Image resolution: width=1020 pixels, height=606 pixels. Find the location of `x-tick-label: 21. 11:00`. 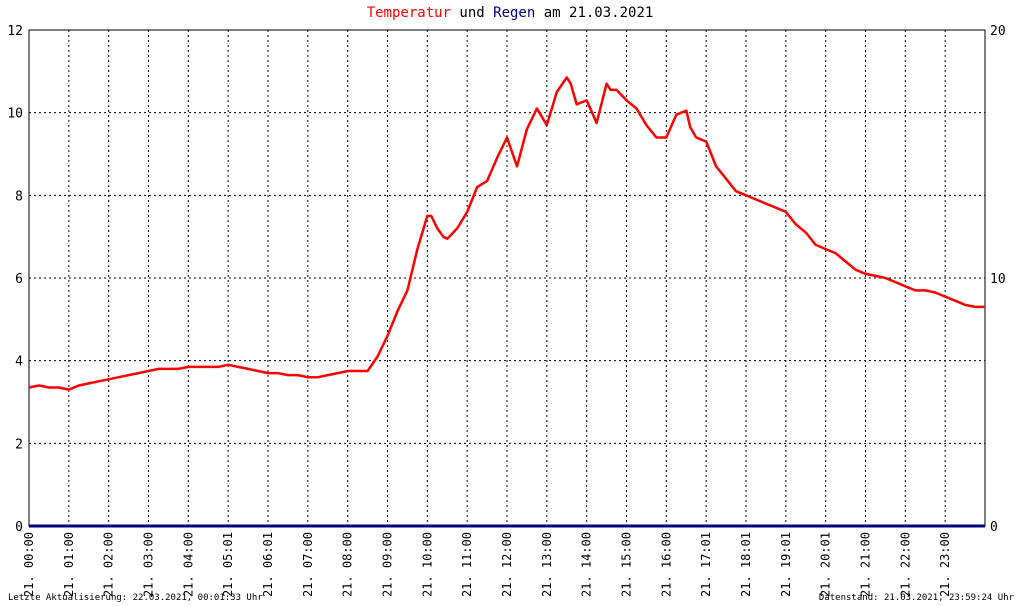

x-tick-label: 21. 11:00 is located at coordinates (467, 564).